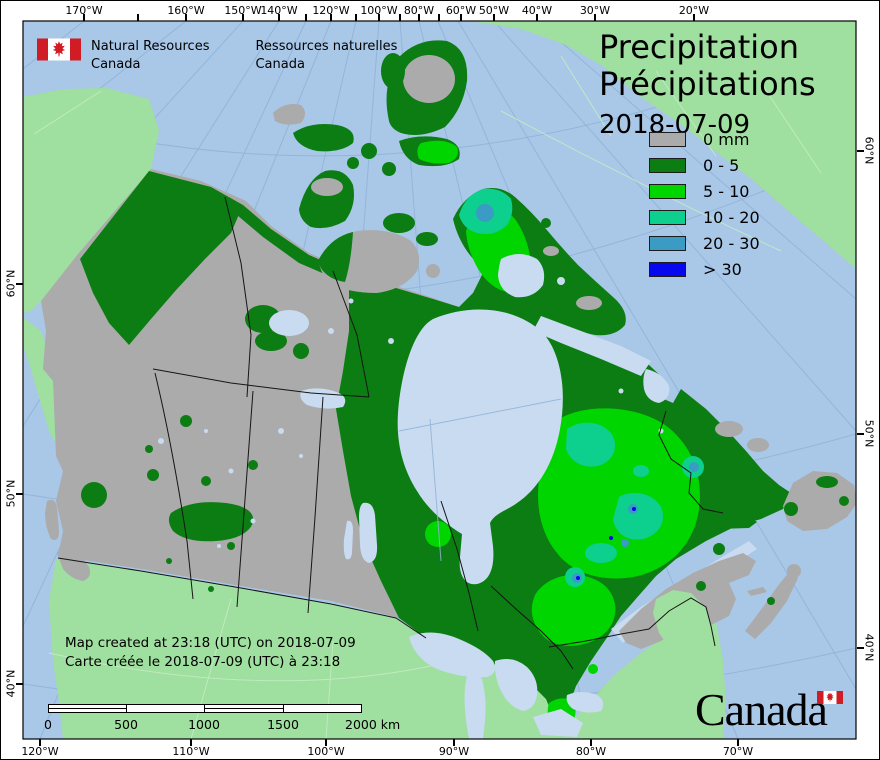 This screenshot has width=880, height=760. What do you see at coordinates (331, 10) in the screenshot?
I see `longitude-label-top: 120°W` at bounding box center [331, 10].